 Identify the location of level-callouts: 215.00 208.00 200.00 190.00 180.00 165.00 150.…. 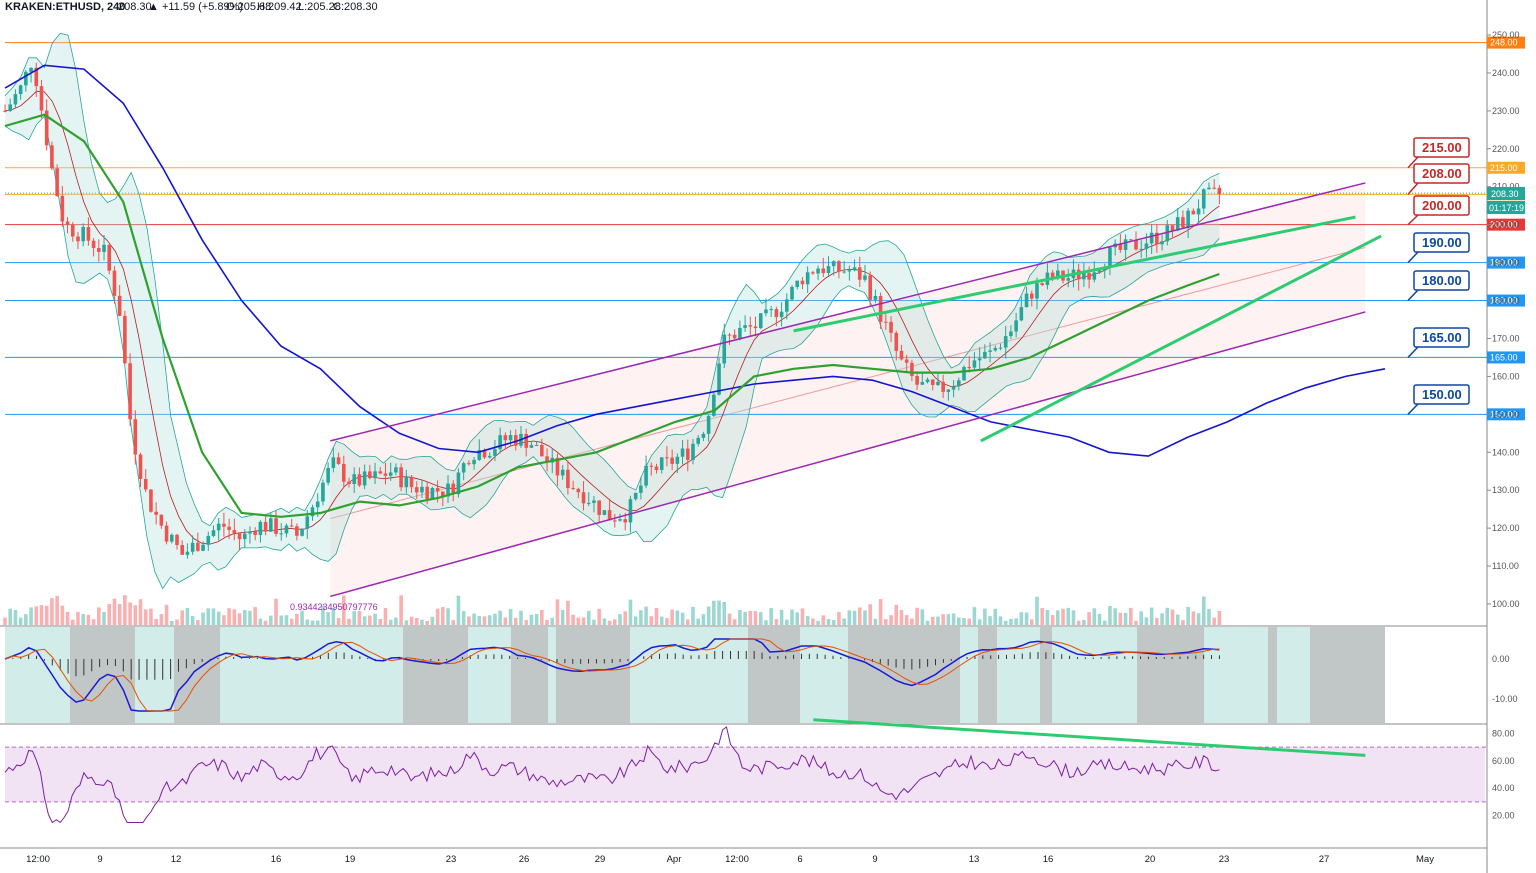
(1438, 276).